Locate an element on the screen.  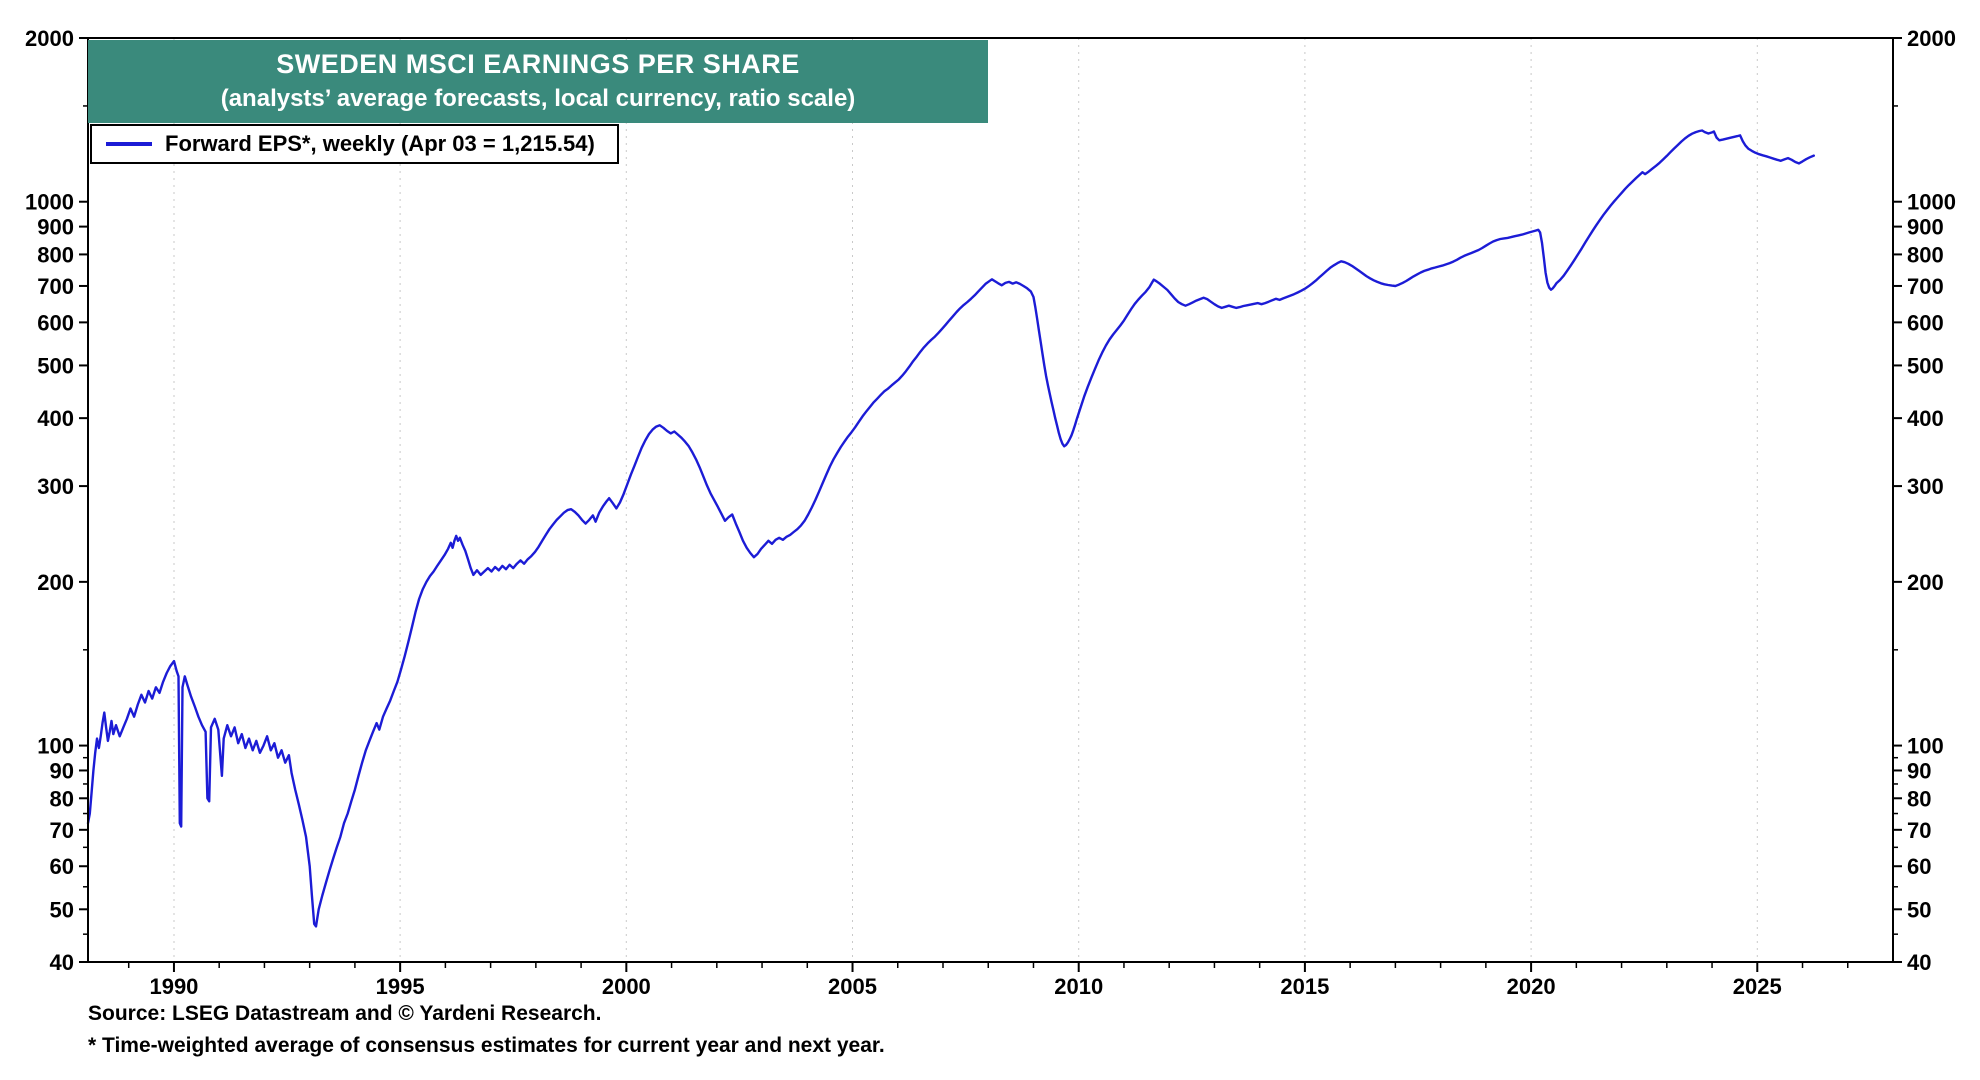
y-axis-label-left: 700 is located at coordinates (55, 286).